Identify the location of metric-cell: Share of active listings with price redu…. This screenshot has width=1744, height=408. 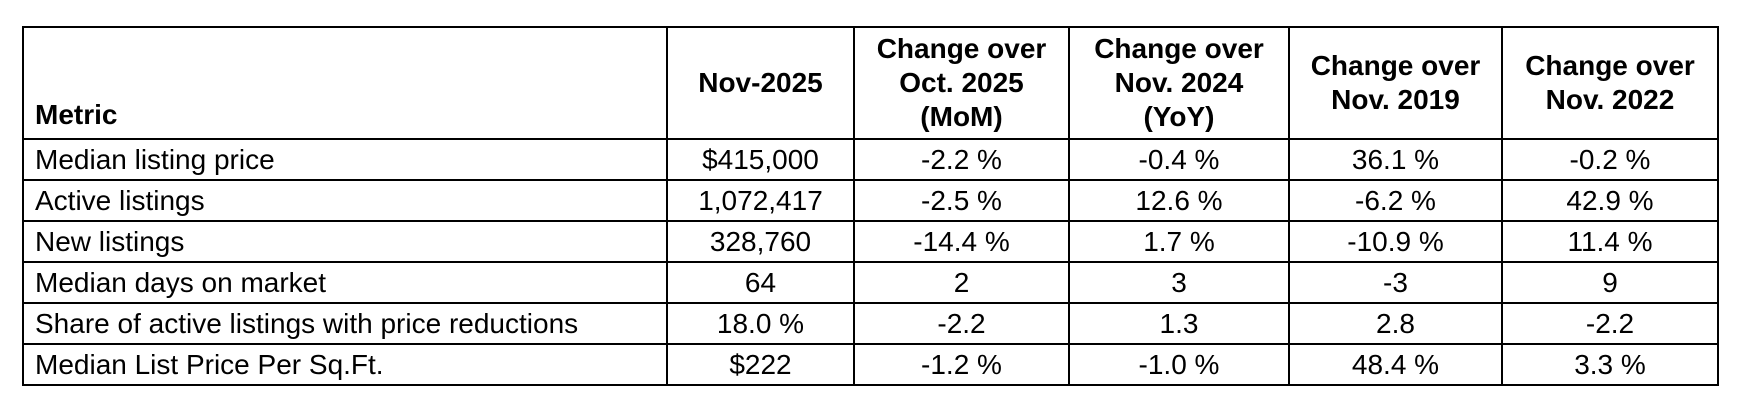
(345, 323).